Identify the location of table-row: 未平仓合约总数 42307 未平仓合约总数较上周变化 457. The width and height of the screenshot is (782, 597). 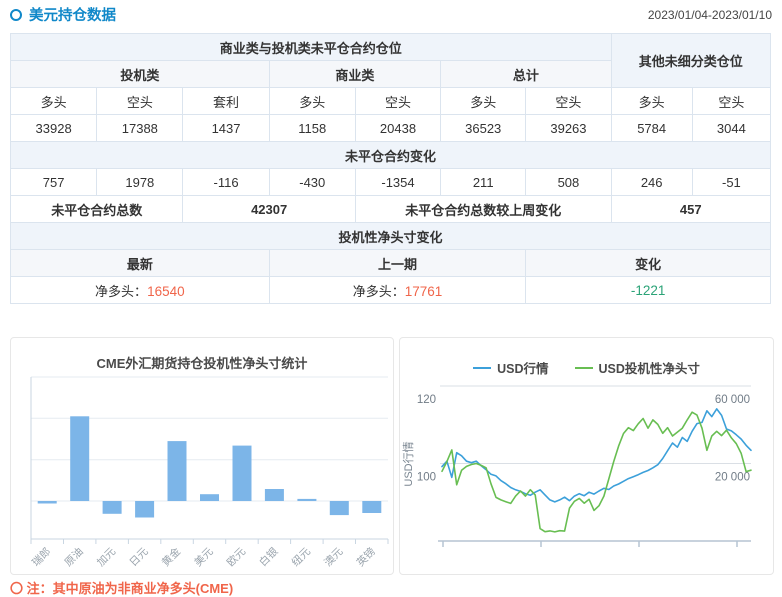
(390, 209).